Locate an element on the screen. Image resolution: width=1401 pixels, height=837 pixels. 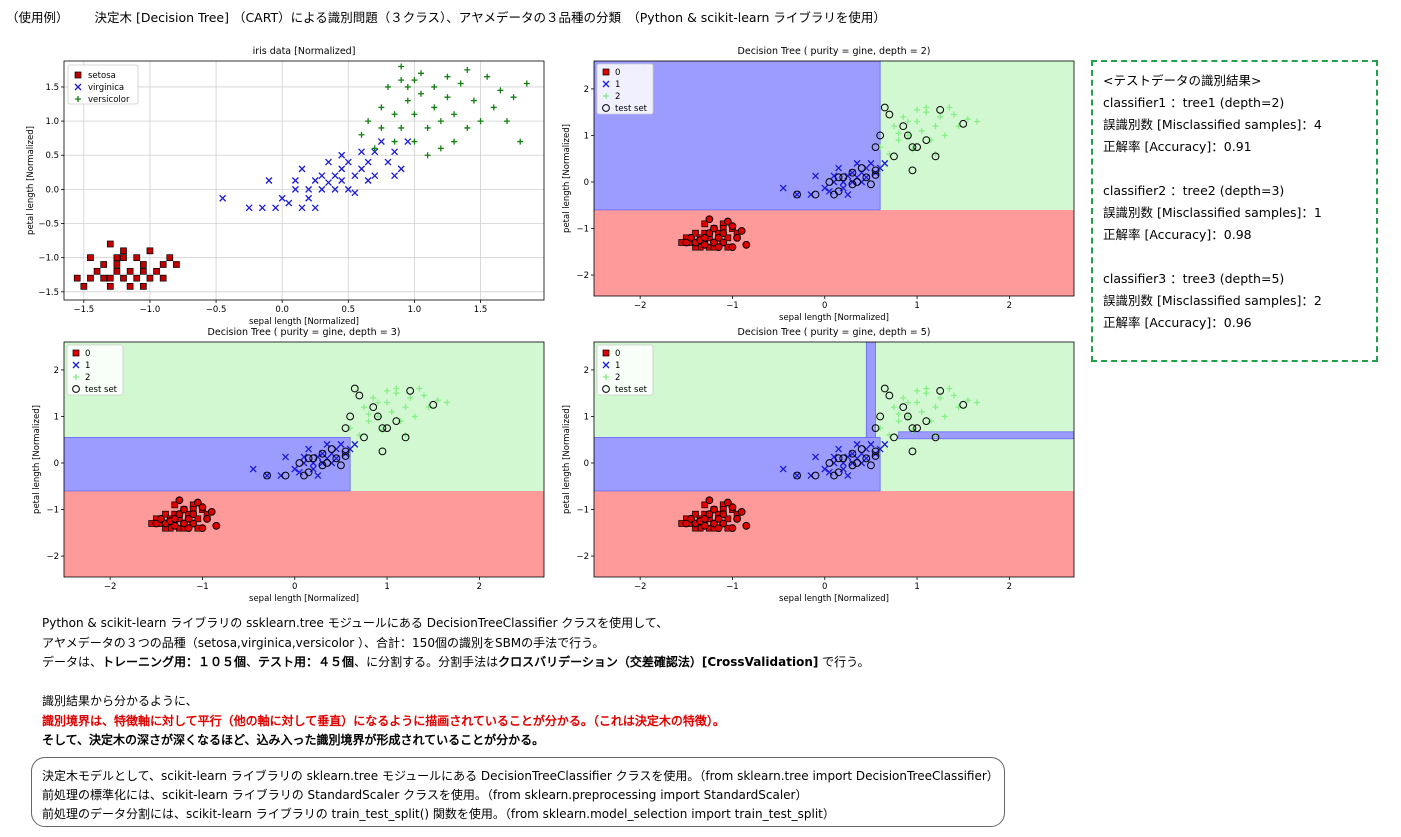
header-prefix: （使用例） is located at coordinates (37, 17).